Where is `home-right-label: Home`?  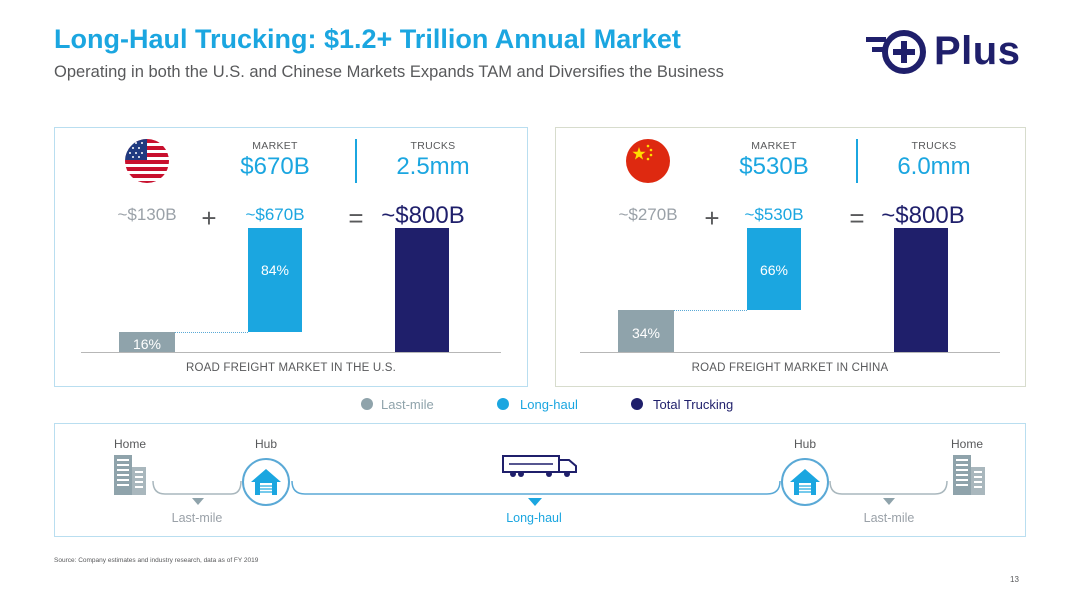 home-right-label: Home is located at coordinates (966, 444).